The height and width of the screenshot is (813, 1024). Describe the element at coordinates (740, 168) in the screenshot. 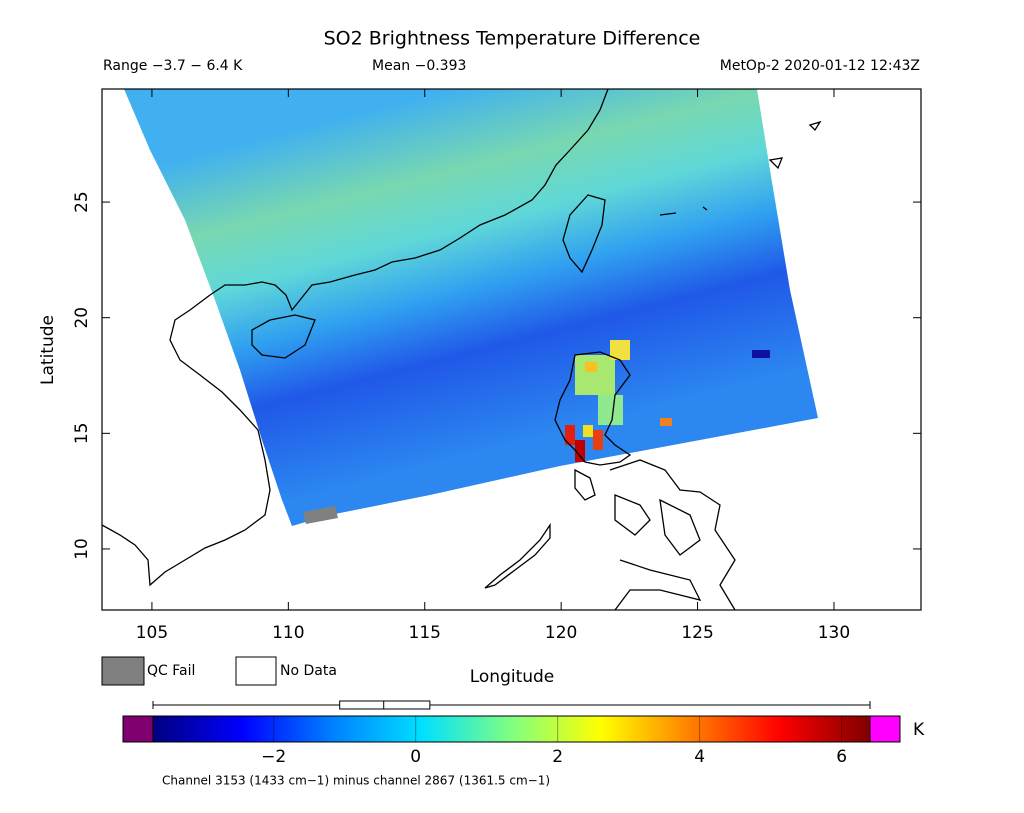

I see `islands-east` at that location.